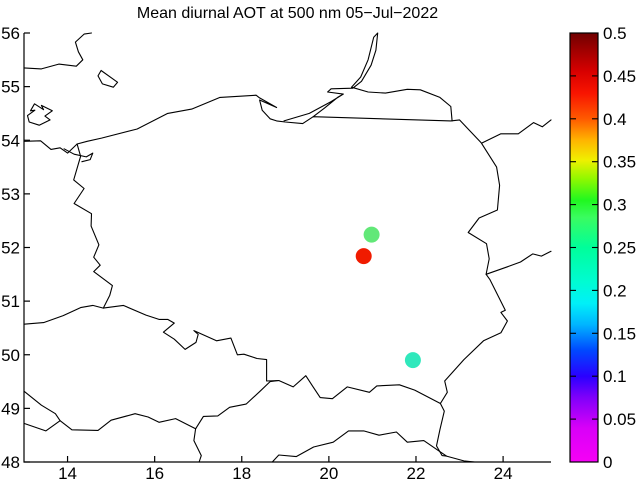 This screenshot has height=480, width=640. I want to click on x-tick-label: 14, so click(67, 472).